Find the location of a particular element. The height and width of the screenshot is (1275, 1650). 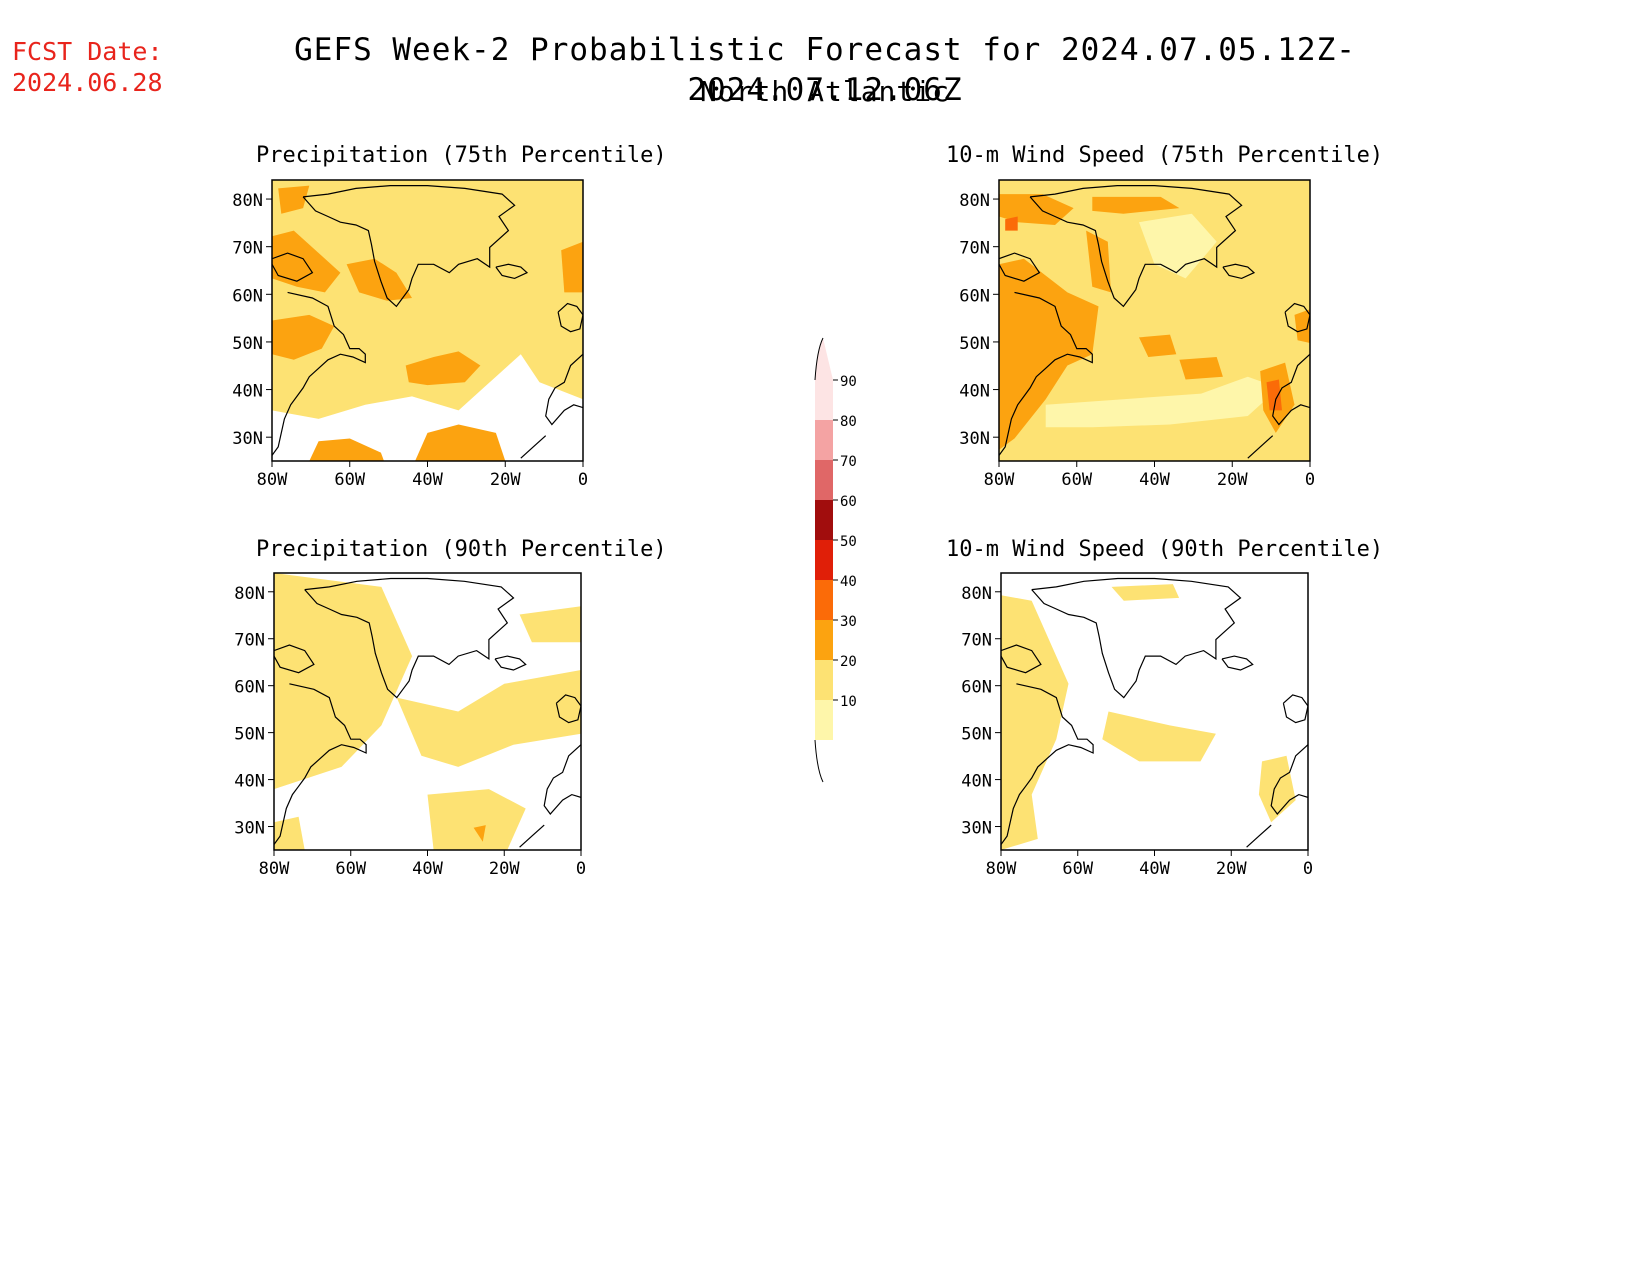

map-panel: 80N 70N 60N 50N 40N 30N 80W 60W 40W 20W 0 is located at coordinates (410, 334).